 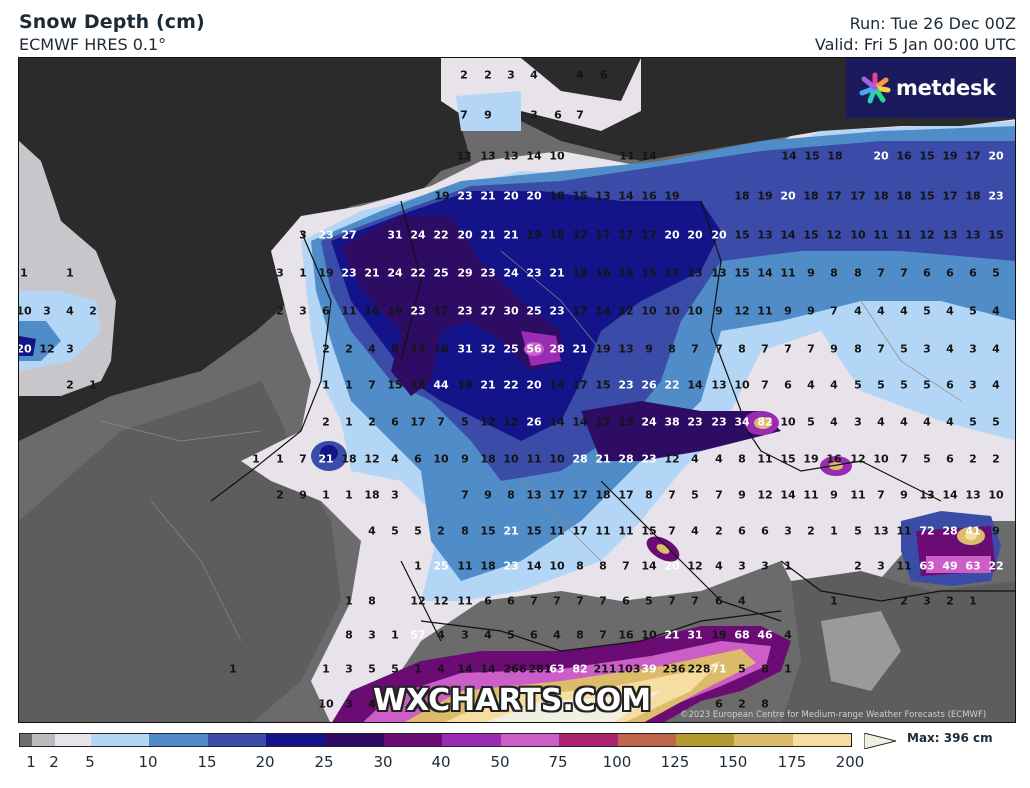 I want to click on snow-depth-value: 63, so click(x=973, y=566).